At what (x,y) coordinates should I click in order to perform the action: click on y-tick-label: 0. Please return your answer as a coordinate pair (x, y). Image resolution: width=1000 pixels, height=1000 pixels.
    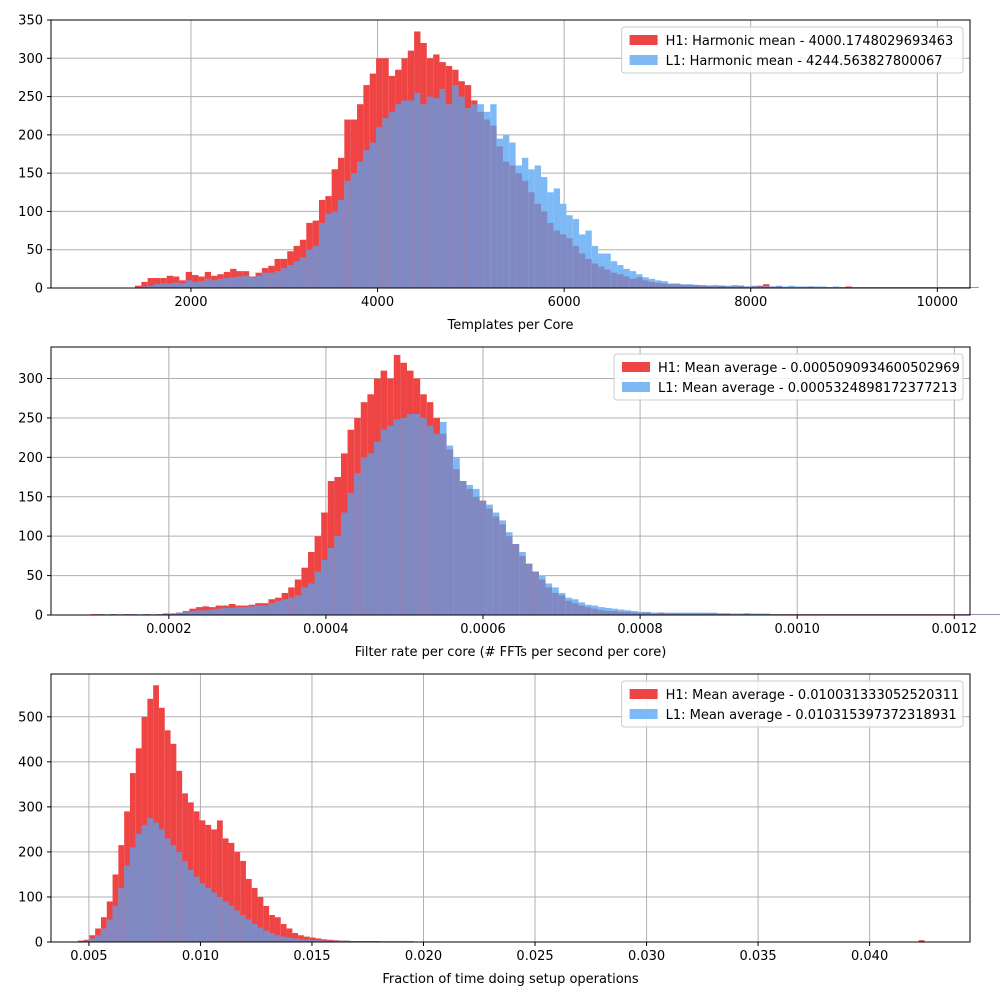
    Looking at the image, I should click on (39, 616).